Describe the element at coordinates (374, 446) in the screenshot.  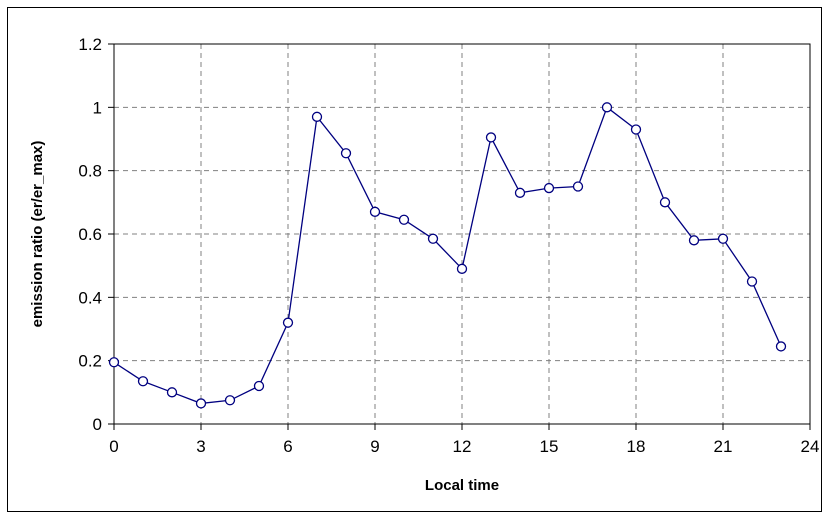
I see `x-tick-label: 9` at that location.